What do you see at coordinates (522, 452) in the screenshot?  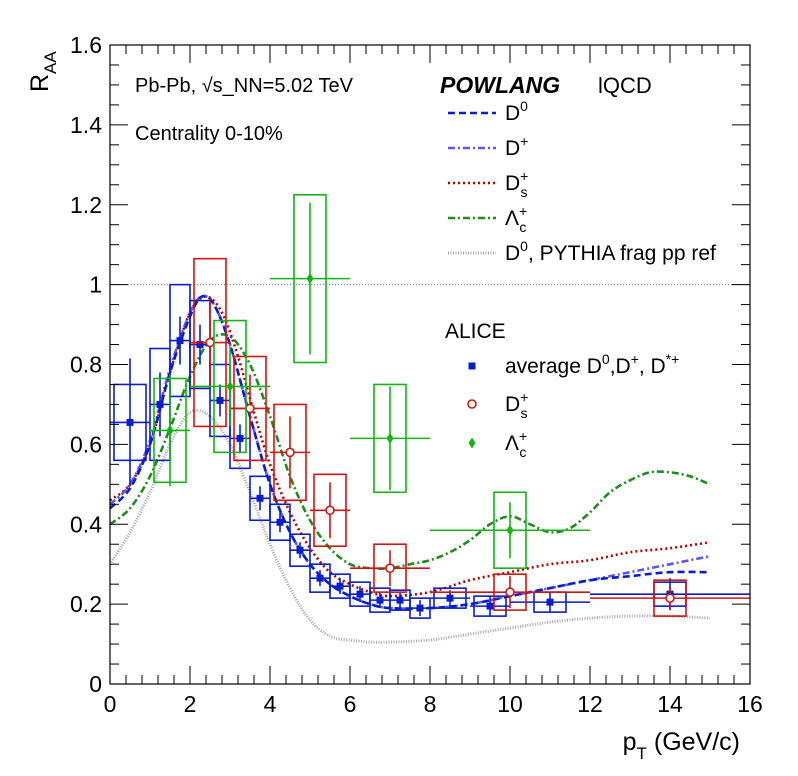 I see `legend-series-label-2-sub: c` at bounding box center [522, 452].